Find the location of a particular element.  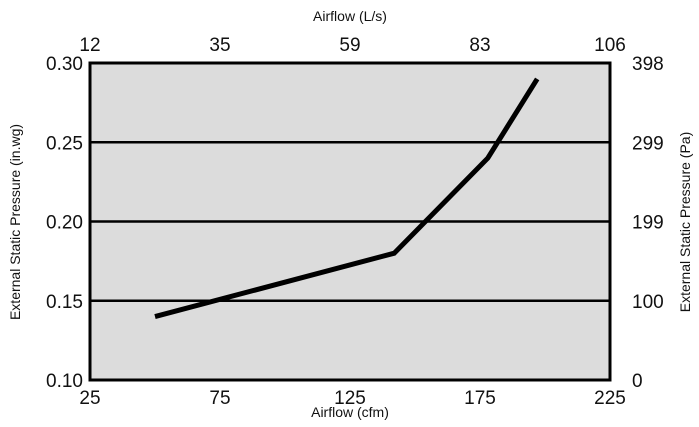

y2-tick-label: 199 is located at coordinates (648, 223).